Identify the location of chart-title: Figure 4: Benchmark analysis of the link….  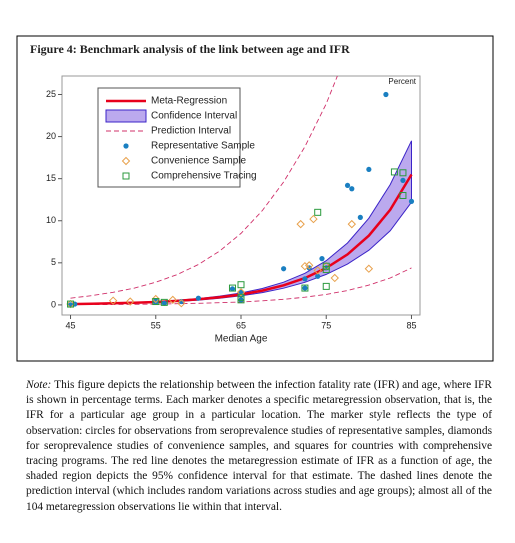
(190, 49).